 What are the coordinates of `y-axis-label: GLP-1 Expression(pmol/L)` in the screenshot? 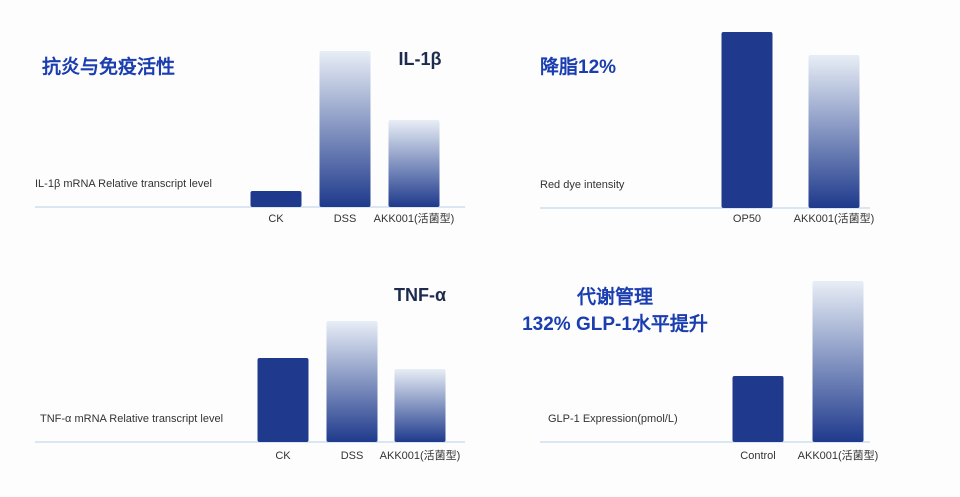 It's located at (613, 419).